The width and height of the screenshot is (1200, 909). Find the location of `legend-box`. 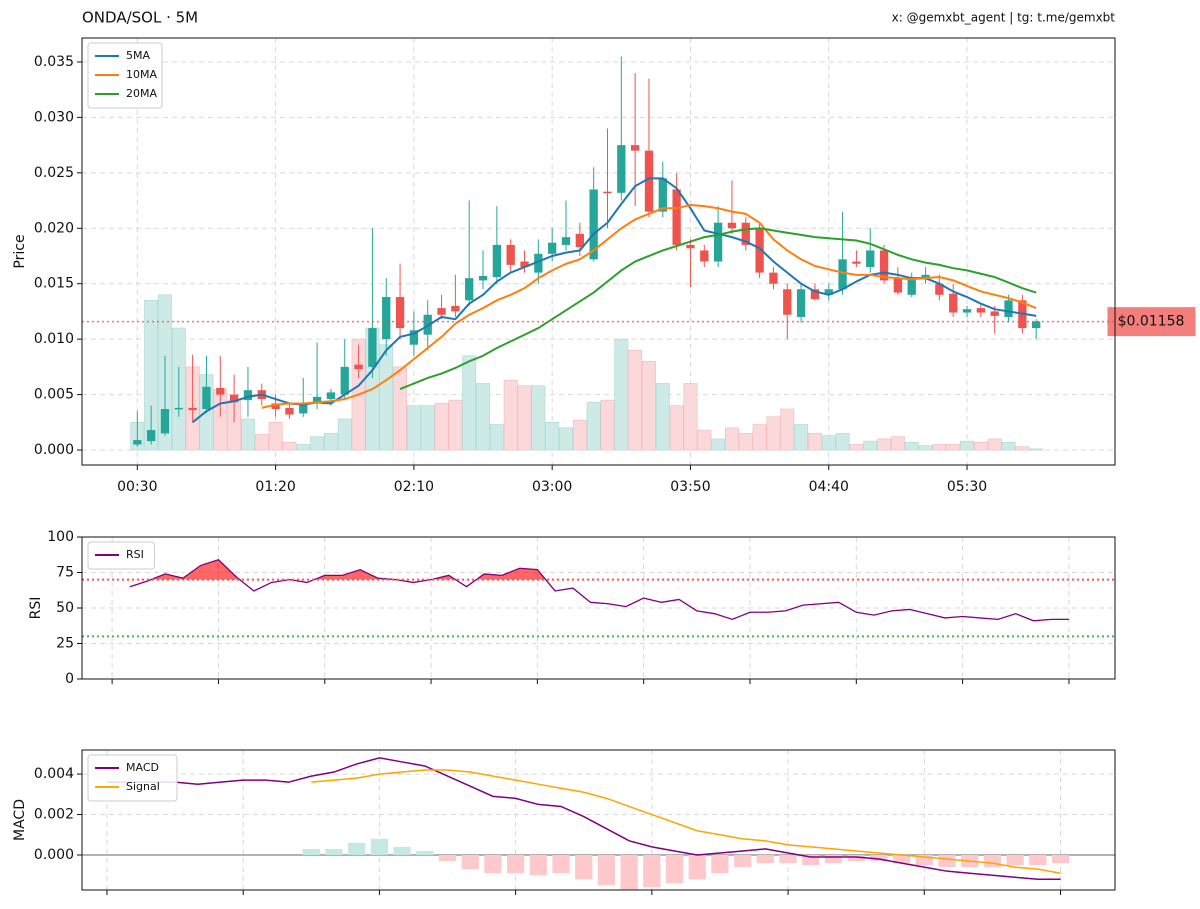

legend-box is located at coordinates (121, 555).